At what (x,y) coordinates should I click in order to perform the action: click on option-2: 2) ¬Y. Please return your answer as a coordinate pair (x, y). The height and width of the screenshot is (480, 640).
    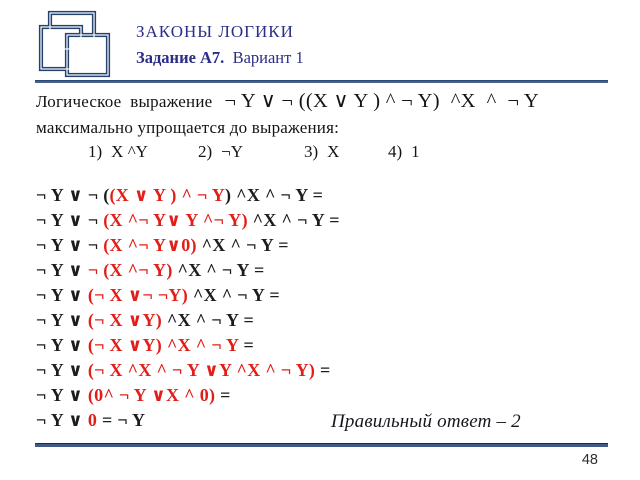
    Looking at the image, I should click on (251, 152).